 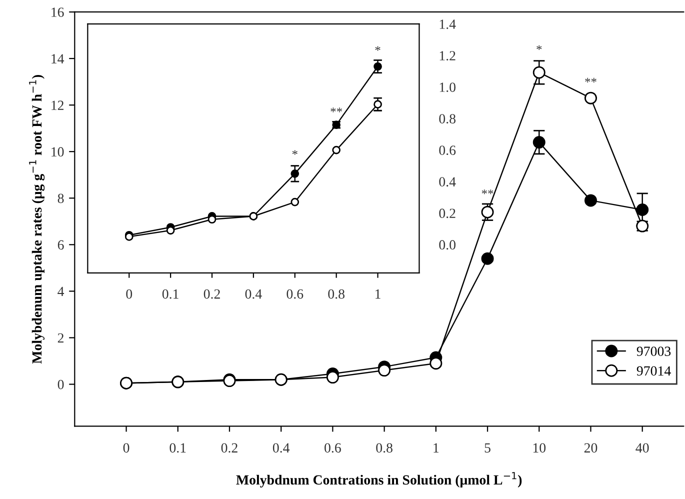 I want to click on y-tick-label: 0.0, so click(x=447, y=245).